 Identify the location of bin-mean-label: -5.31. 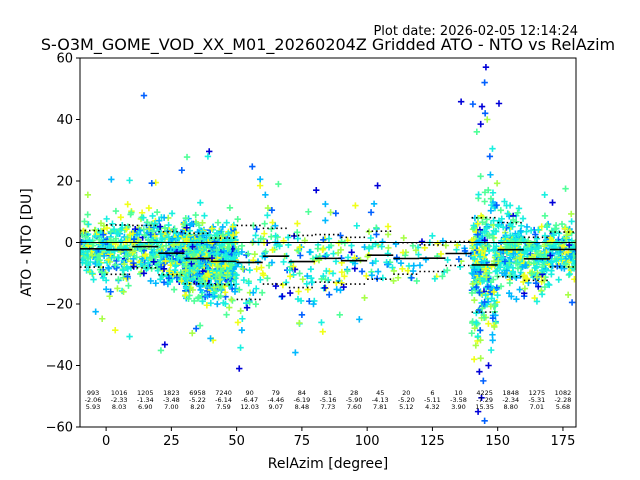
(536, 400).